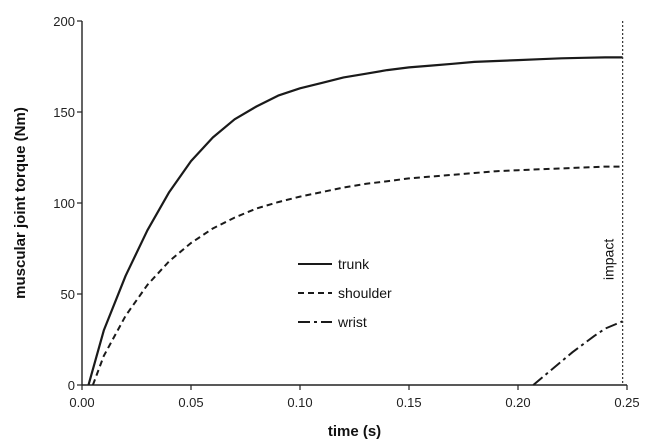 This screenshot has width=647, height=443. I want to click on x-tick-label: 0.20, so click(517, 402).